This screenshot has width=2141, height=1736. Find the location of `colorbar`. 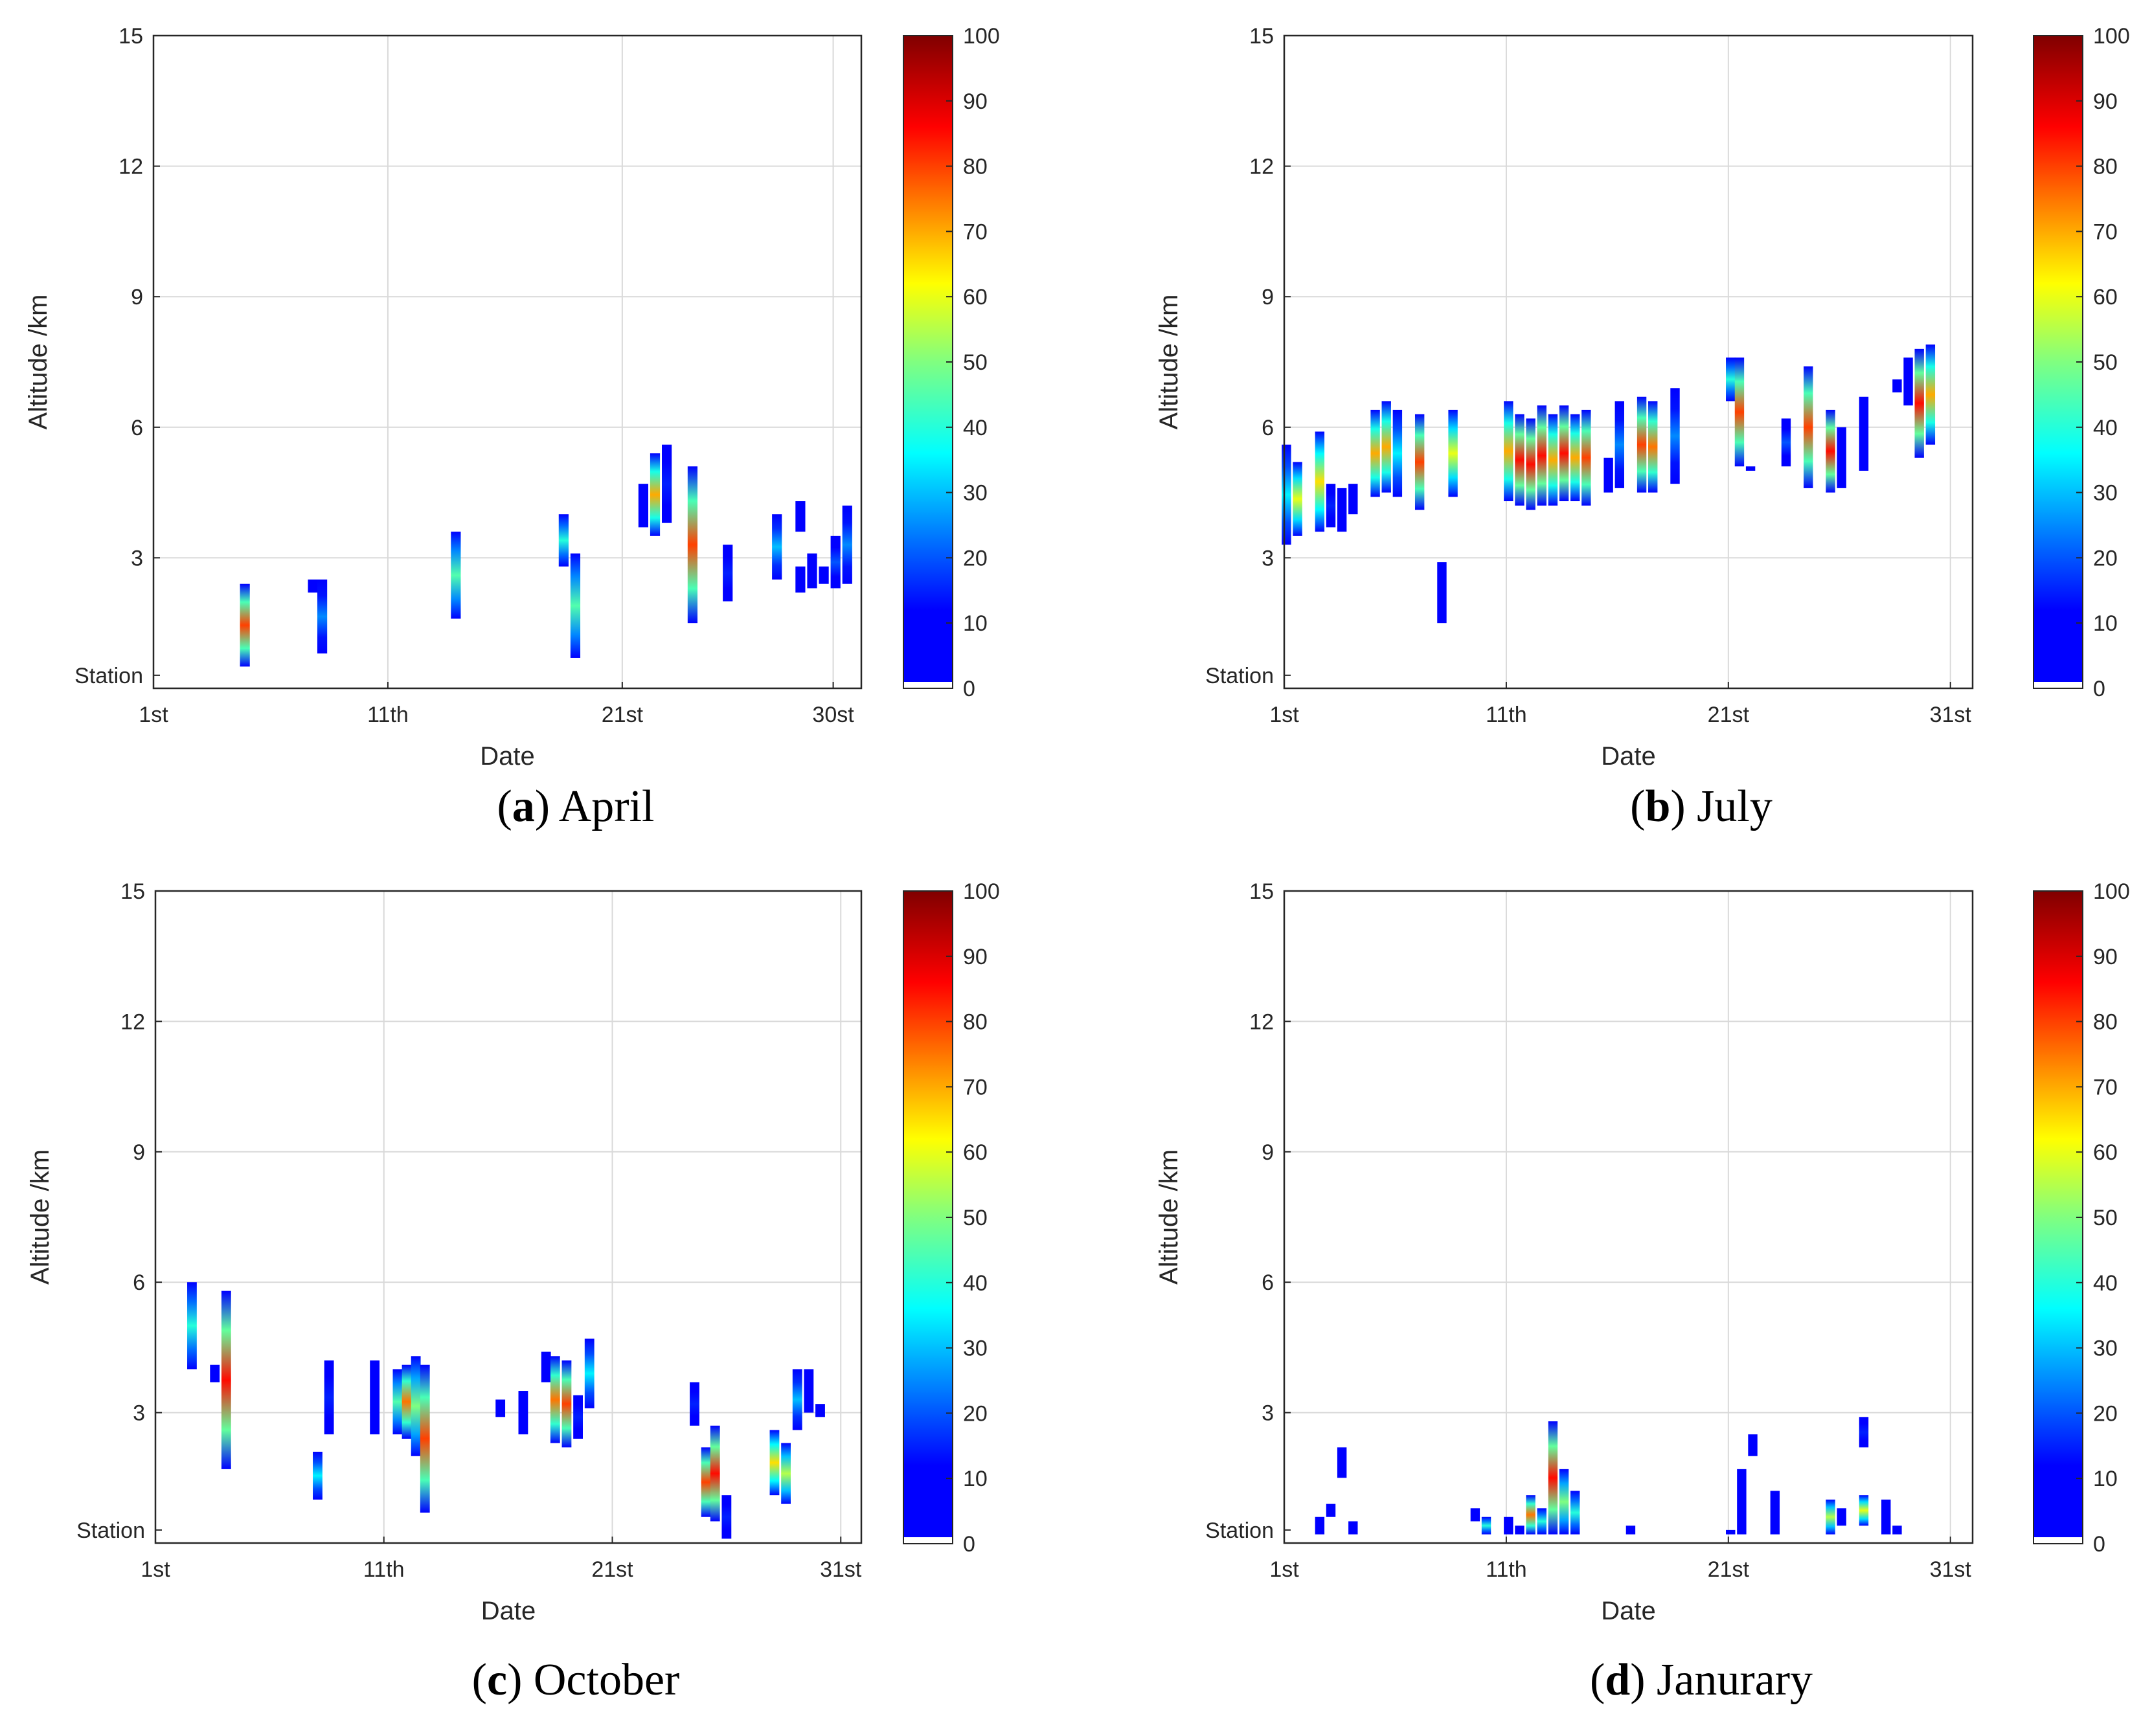

colorbar is located at coordinates (928, 1218).